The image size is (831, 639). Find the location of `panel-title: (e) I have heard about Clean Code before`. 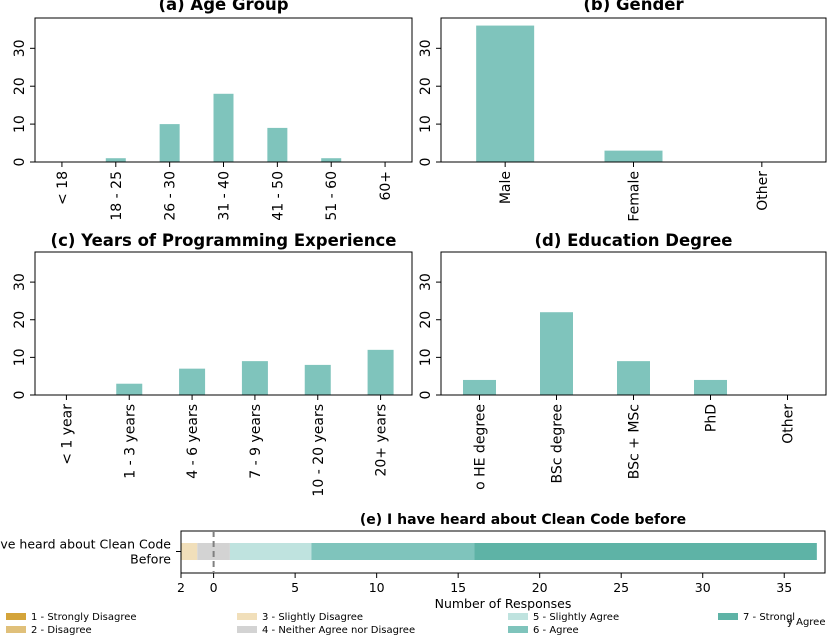

panel-title: (e) I have heard about Clean Code before is located at coordinates (523, 520).